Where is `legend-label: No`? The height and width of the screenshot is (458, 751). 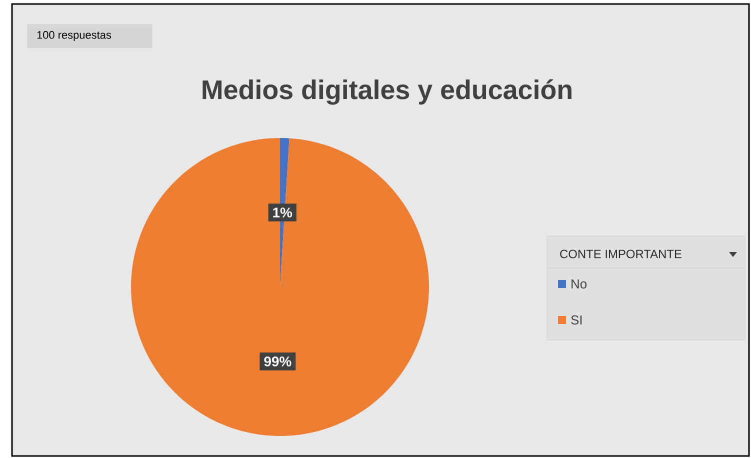 legend-label: No is located at coordinates (579, 284).